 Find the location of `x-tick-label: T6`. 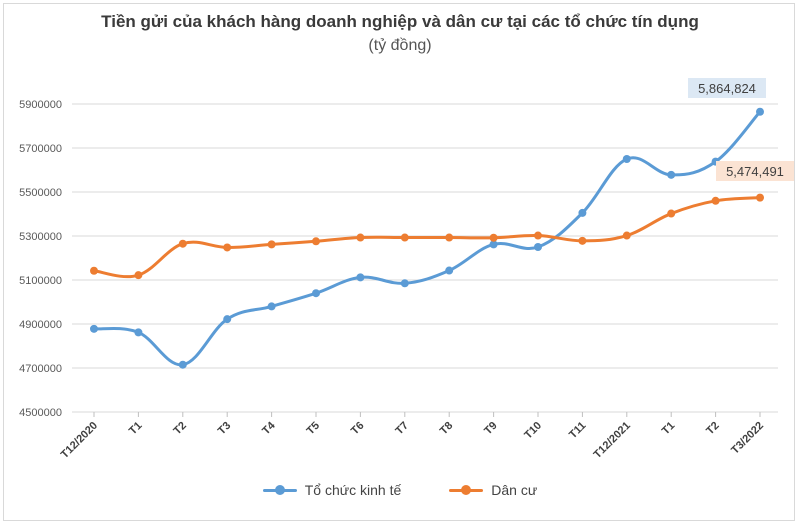

x-tick-label: T6 is located at coordinates (358, 429).